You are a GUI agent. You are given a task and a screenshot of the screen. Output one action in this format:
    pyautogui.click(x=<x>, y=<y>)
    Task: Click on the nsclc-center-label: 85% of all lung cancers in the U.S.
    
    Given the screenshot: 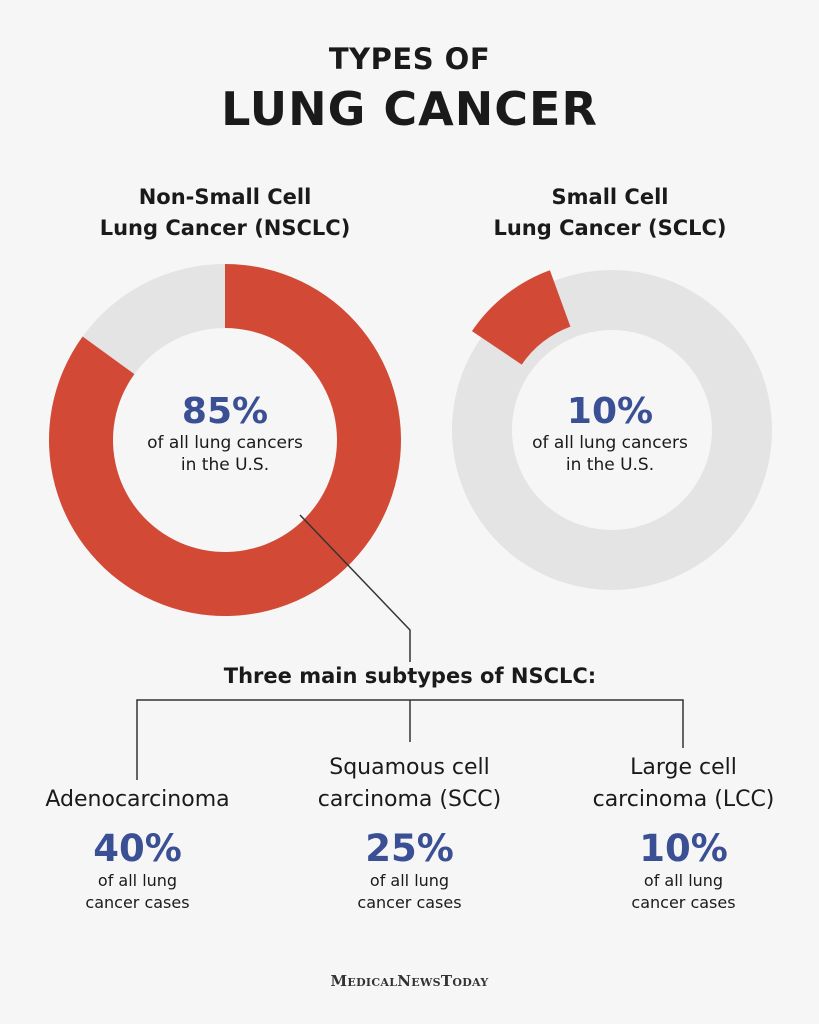 What is the action you would take?
    pyautogui.click(x=225, y=434)
    